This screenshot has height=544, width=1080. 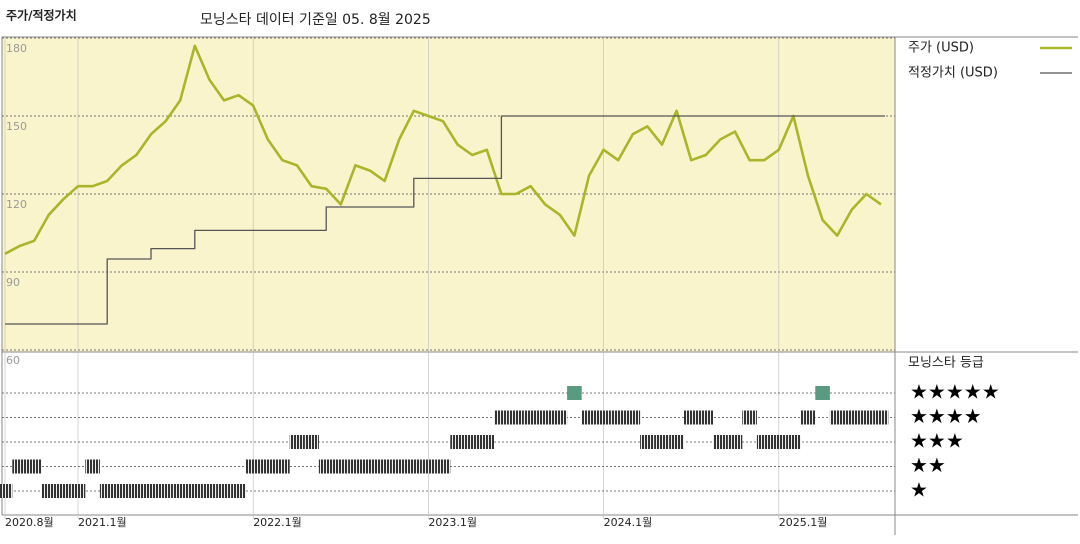 I want to click on rating-title: 모닝스타 등급, so click(x=946, y=363).